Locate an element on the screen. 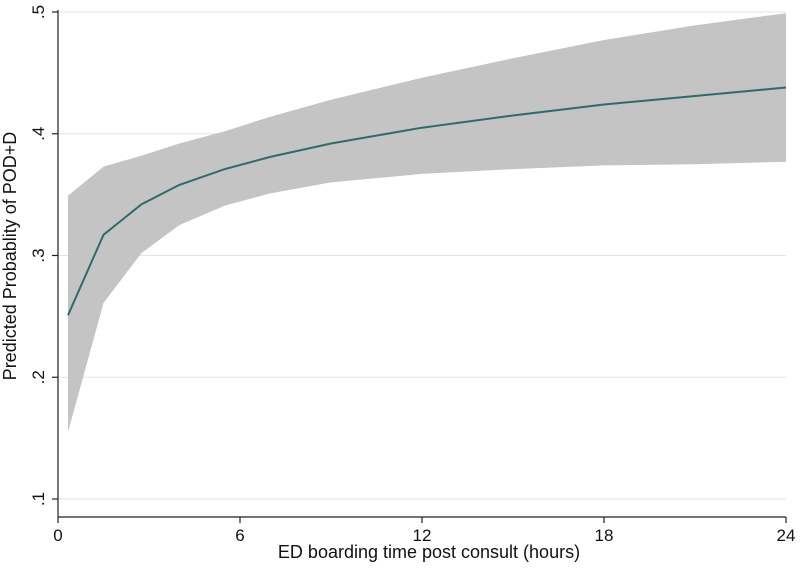 Image resolution: width=800 pixels, height=571 pixels. x-tick-label: 18 is located at coordinates (604, 535).